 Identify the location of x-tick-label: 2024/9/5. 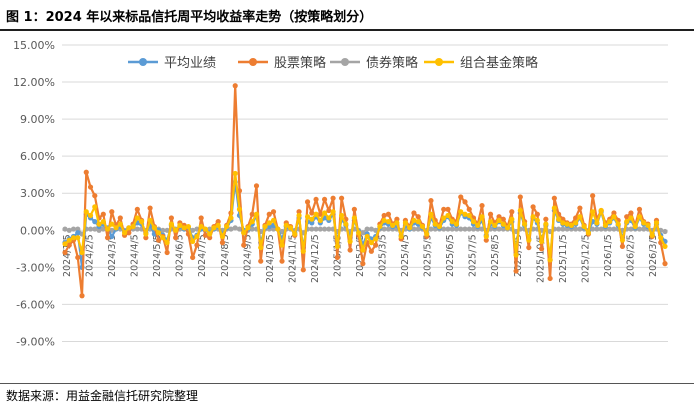
(247, 255).